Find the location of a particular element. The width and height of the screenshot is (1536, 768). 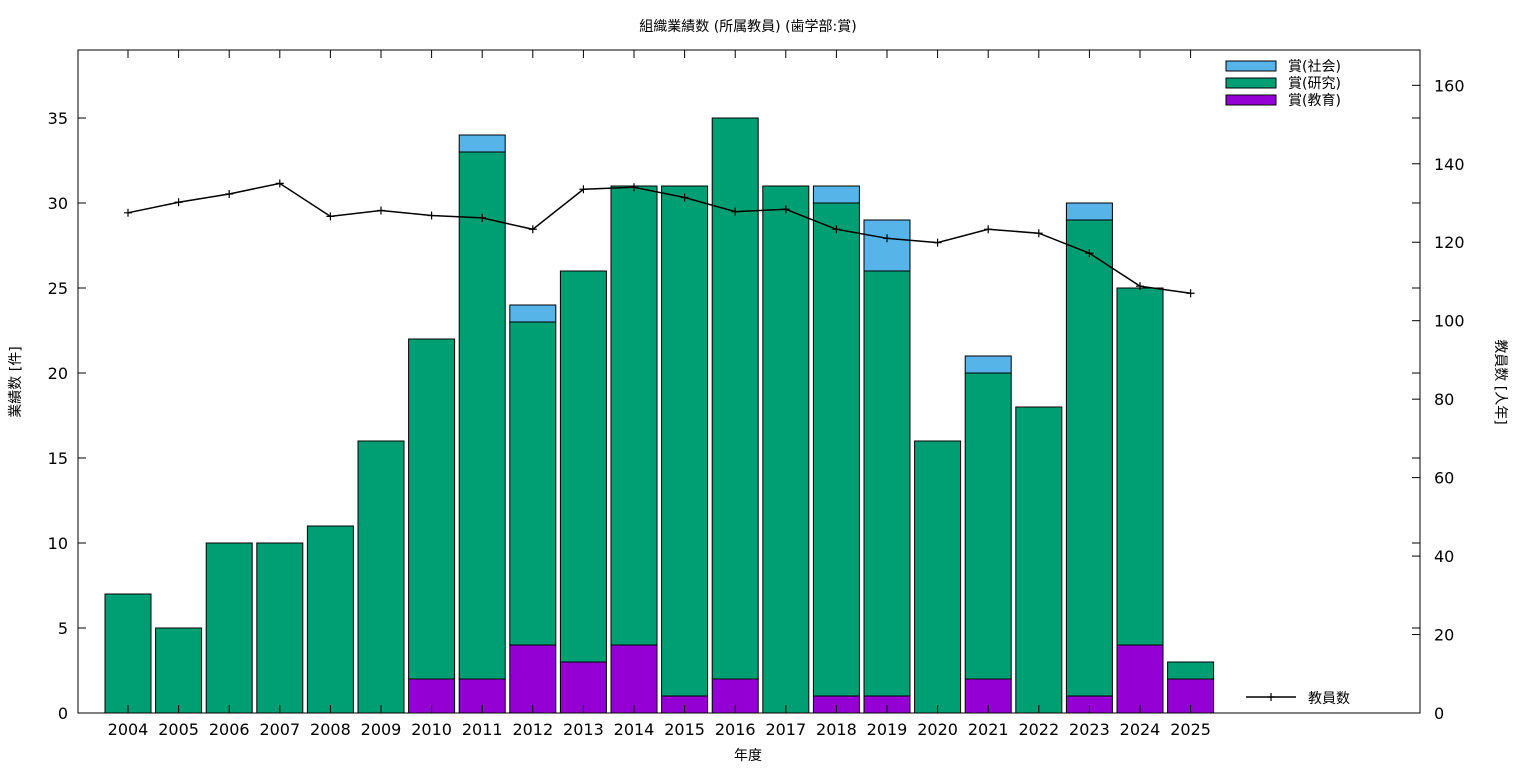

line-point-2024 is located at coordinates (1140, 286).